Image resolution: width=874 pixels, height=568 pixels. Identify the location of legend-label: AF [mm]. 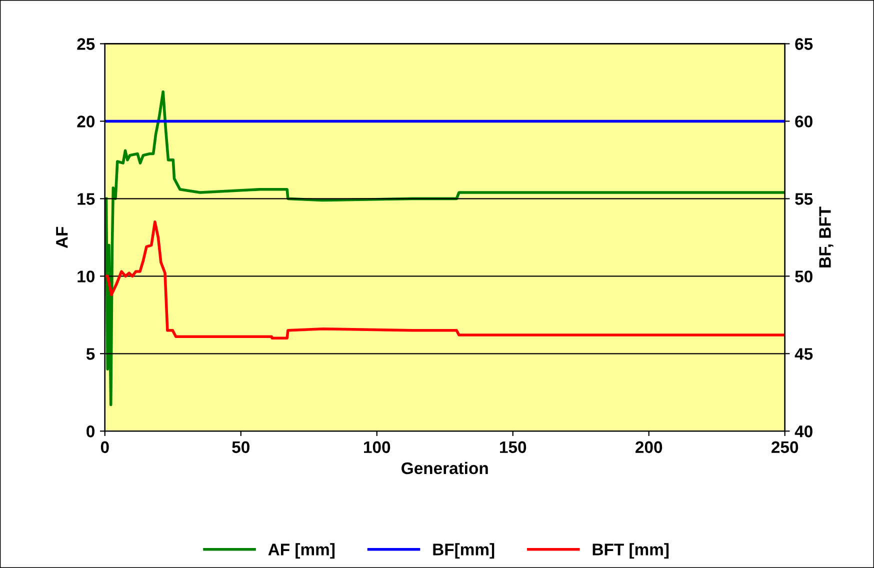
(301, 551).